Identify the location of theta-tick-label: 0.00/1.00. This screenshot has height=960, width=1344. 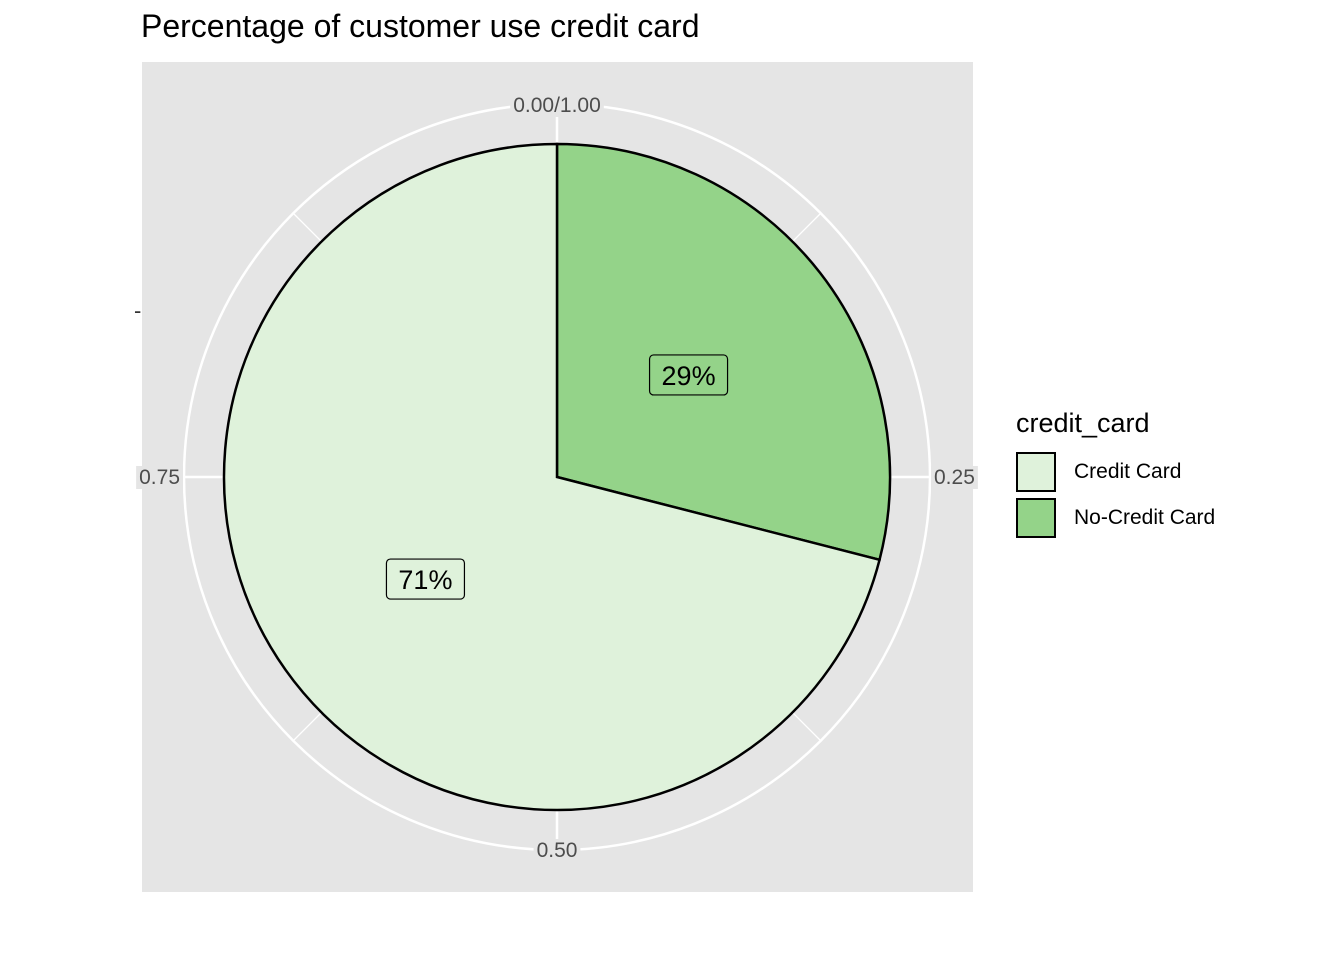
(557, 105).